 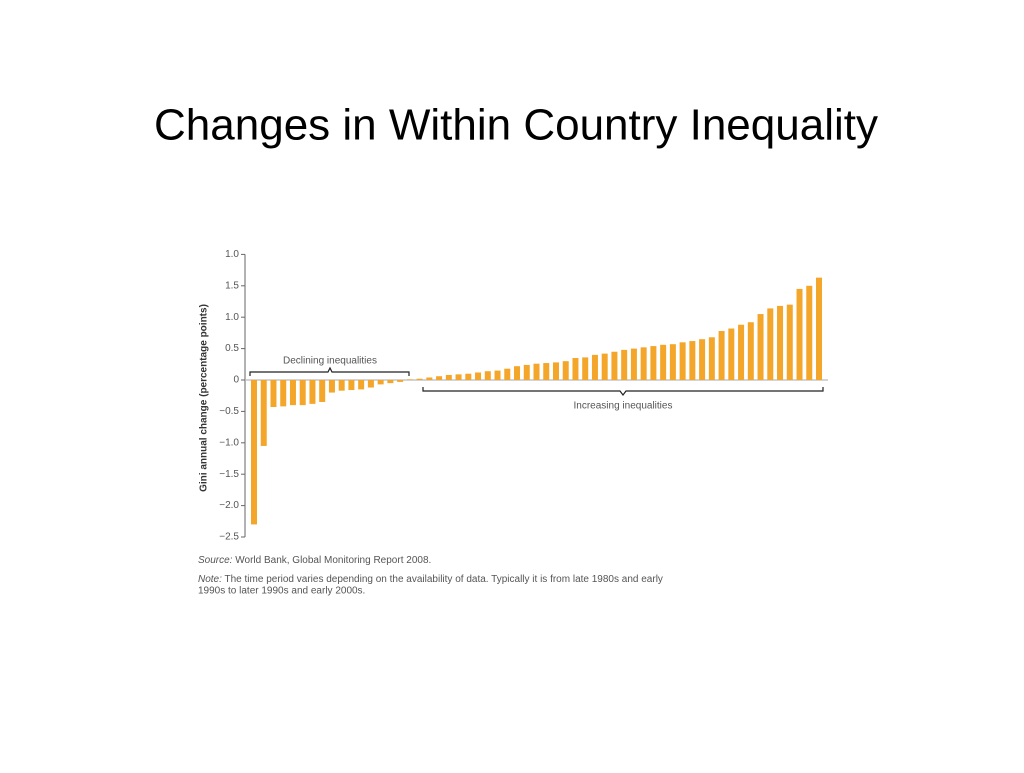 What do you see at coordinates (236, 380) in the screenshot?
I see `y-tick-label: 0` at bounding box center [236, 380].